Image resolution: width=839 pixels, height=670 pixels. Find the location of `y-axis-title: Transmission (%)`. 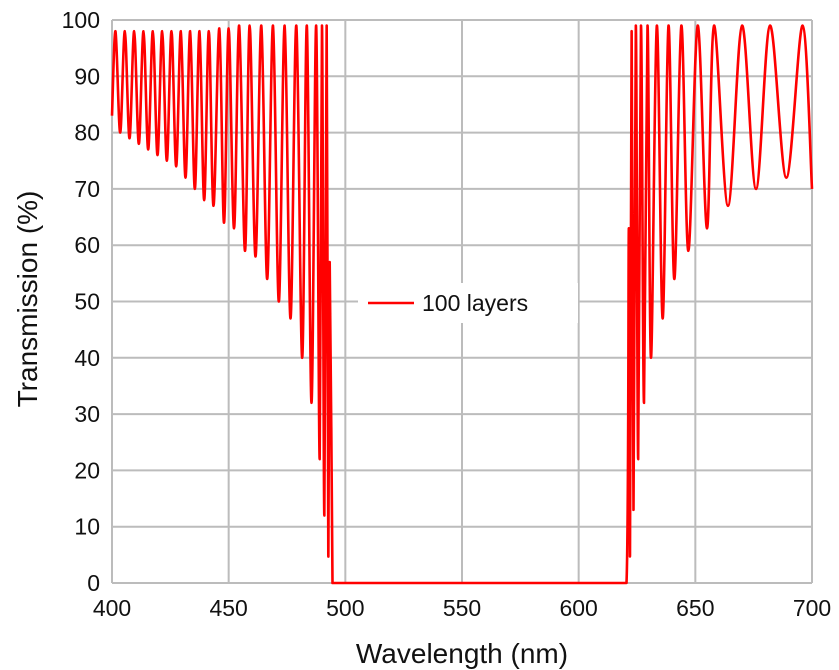

y-axis-title: Transmission (%) is located at coordinates (27, 299).